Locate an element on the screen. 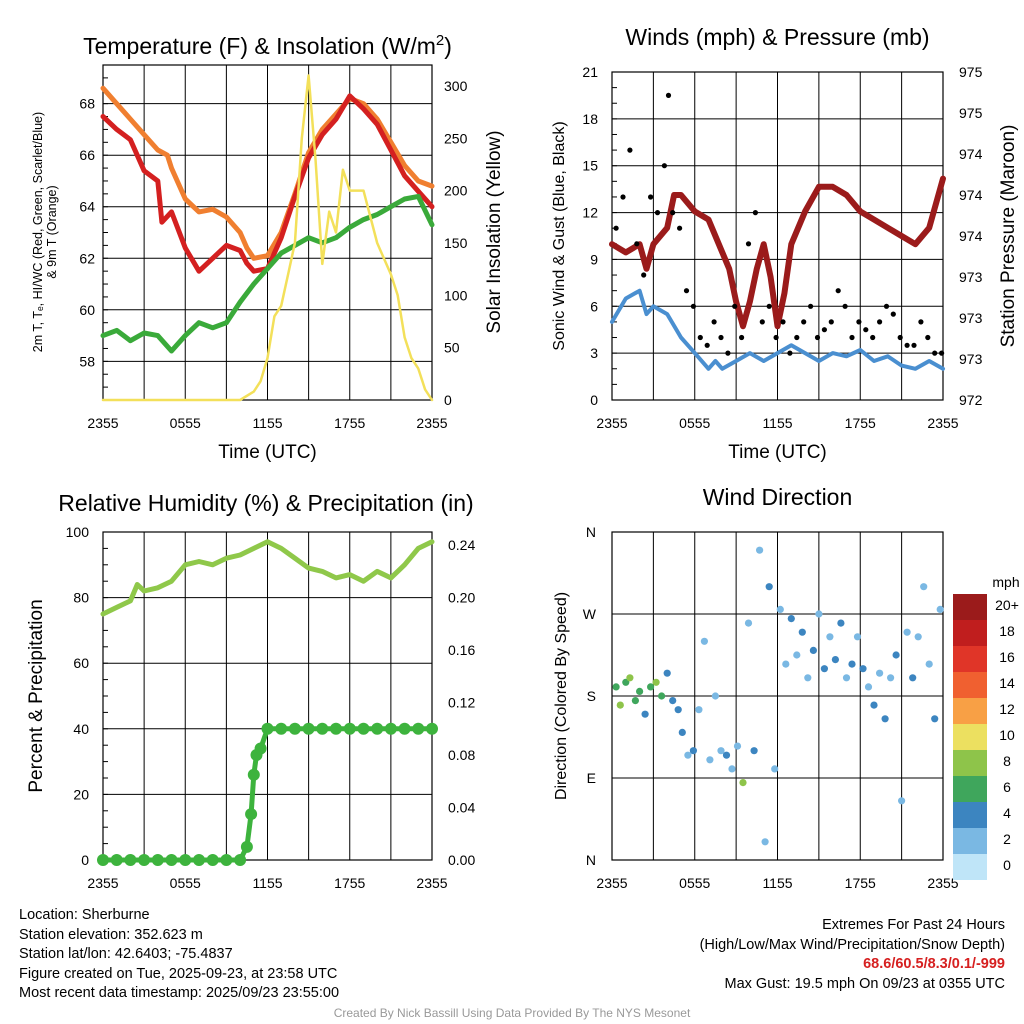 The height and width of the screenshot is (1024, 1024). temperature-xtick-label: 2355 is located at coordinates (102, 423).